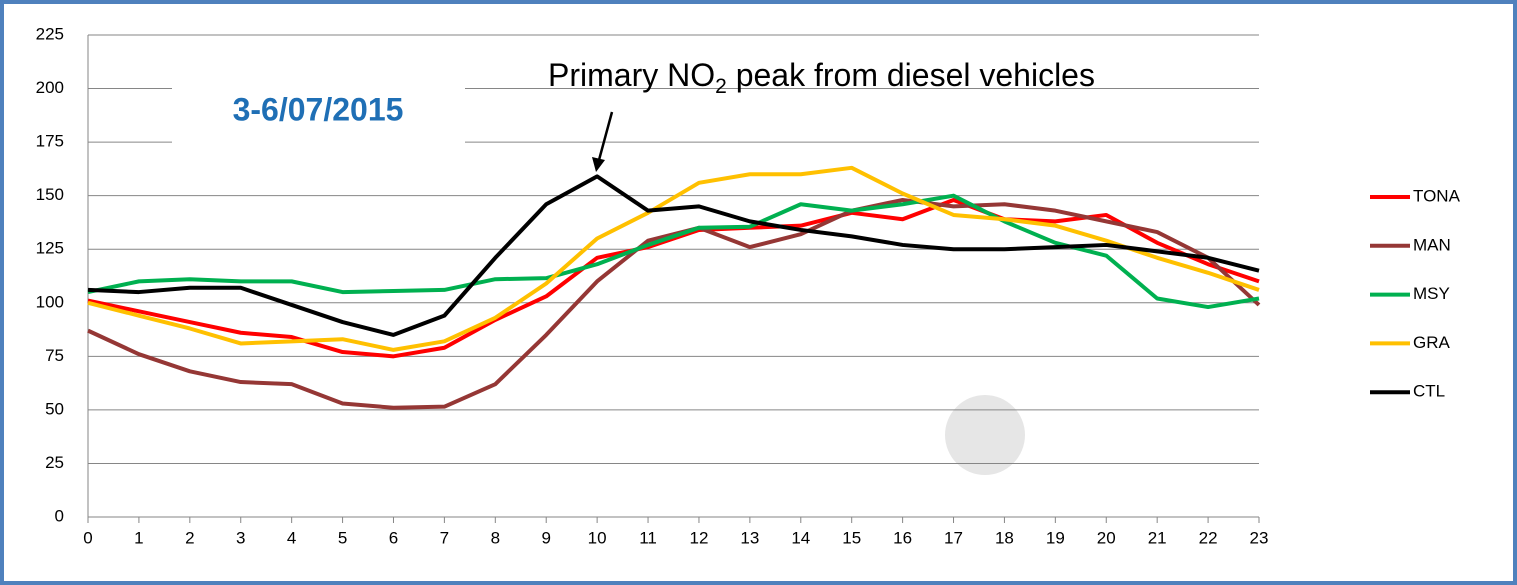  Describe the element at coordinates (50, 194) in the screenshot. I see `y-tick-label: 150` at that location.